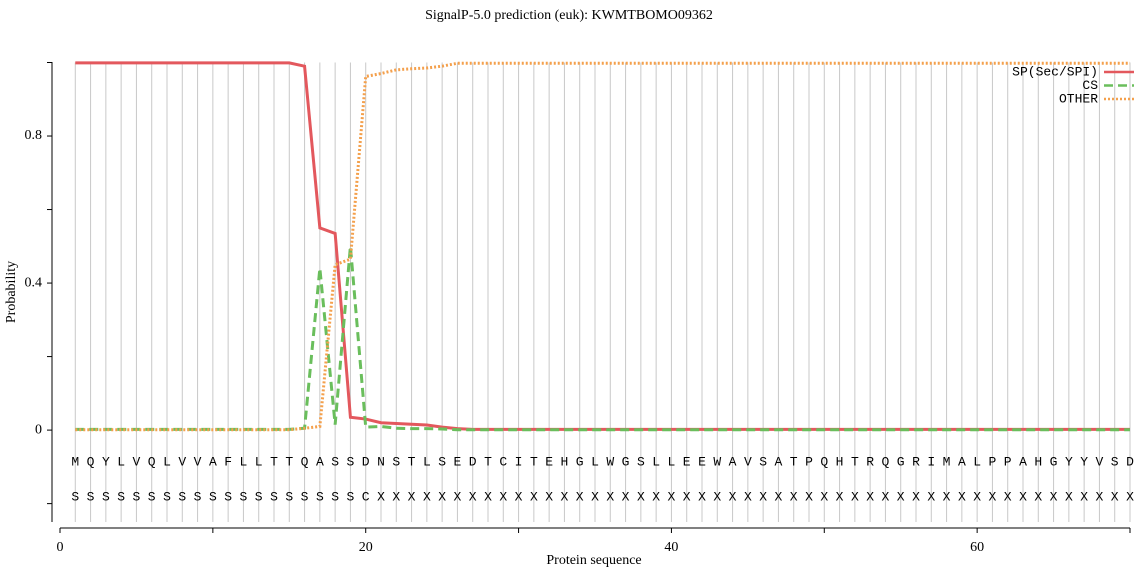 This screenshot has width=1139, height=572. I want to click on y-tick-label: 0, so click(38, 429).